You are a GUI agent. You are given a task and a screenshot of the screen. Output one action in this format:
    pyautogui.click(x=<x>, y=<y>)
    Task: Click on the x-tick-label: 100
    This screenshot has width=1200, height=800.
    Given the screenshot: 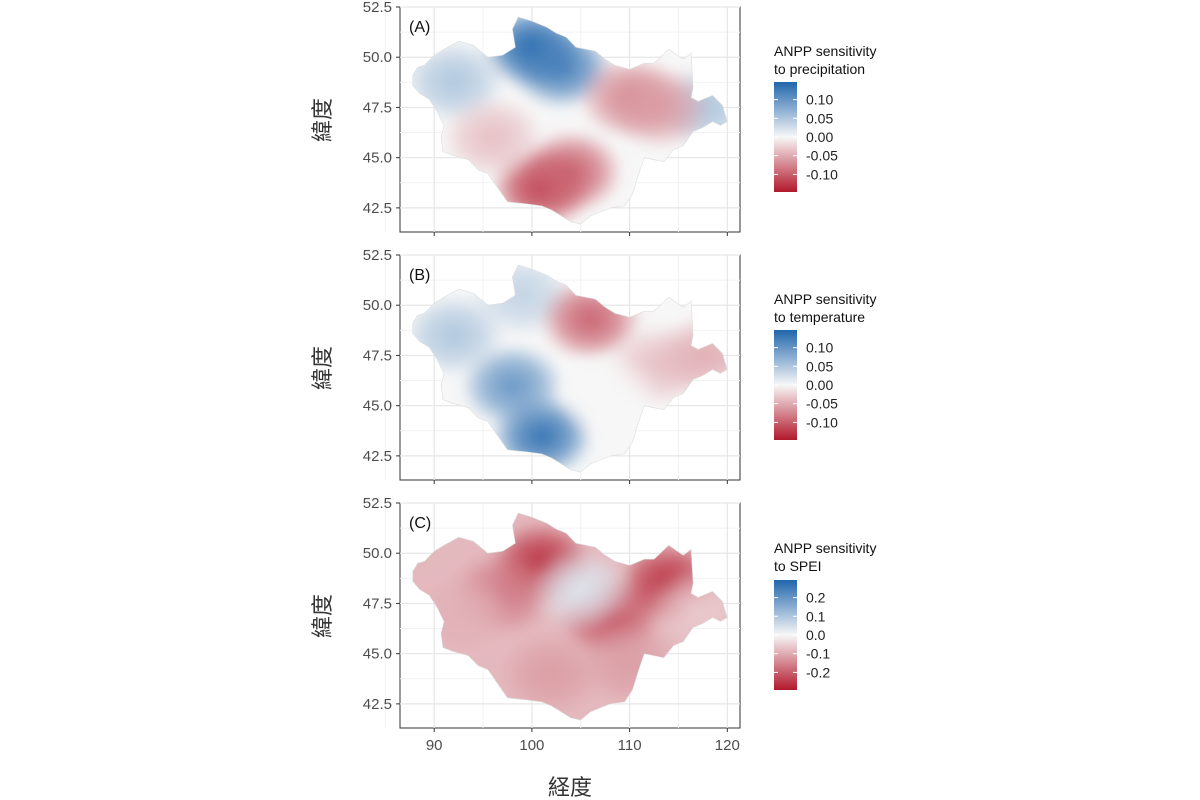 What is the action you would take?
    pyautogui.click(x=531, y=745)
    